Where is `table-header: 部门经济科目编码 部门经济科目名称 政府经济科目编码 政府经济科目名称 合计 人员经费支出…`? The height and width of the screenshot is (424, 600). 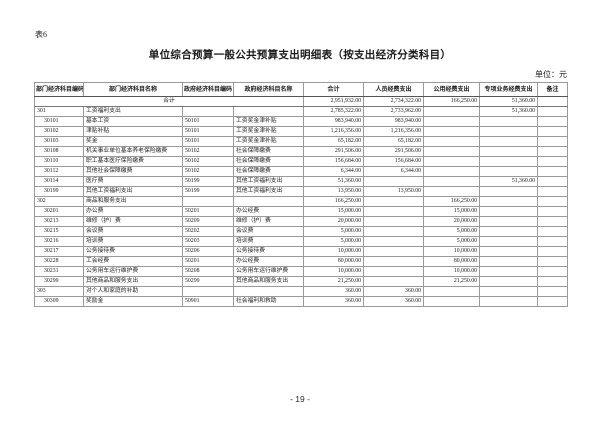 table-header: 部门经济科目编码 部门经济科目名称 政府经济科目编码 政府经济科目名称 合计 人员经费支出… is located at coordinates (301, 89).